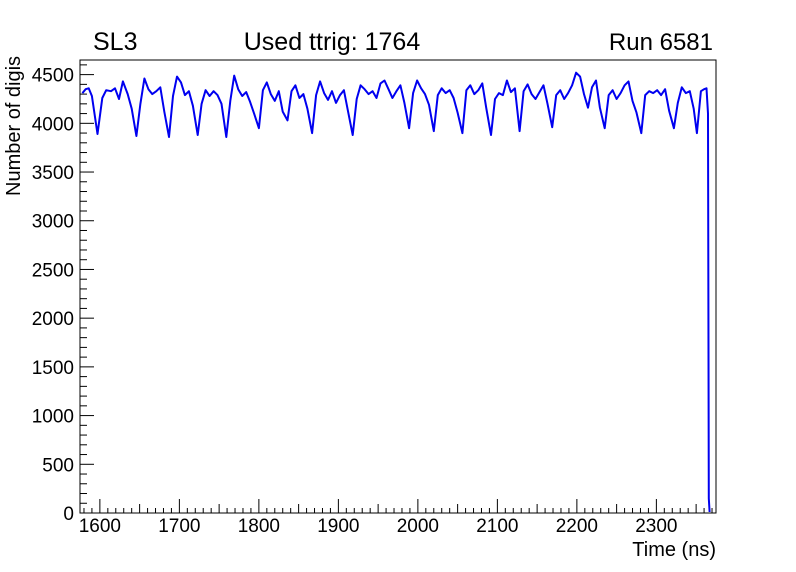 This screenshot has height=572, width=796. Describe the element at coordinates (53, 124) in the screenshot. I see `y-tick-label: 4000` at that location.